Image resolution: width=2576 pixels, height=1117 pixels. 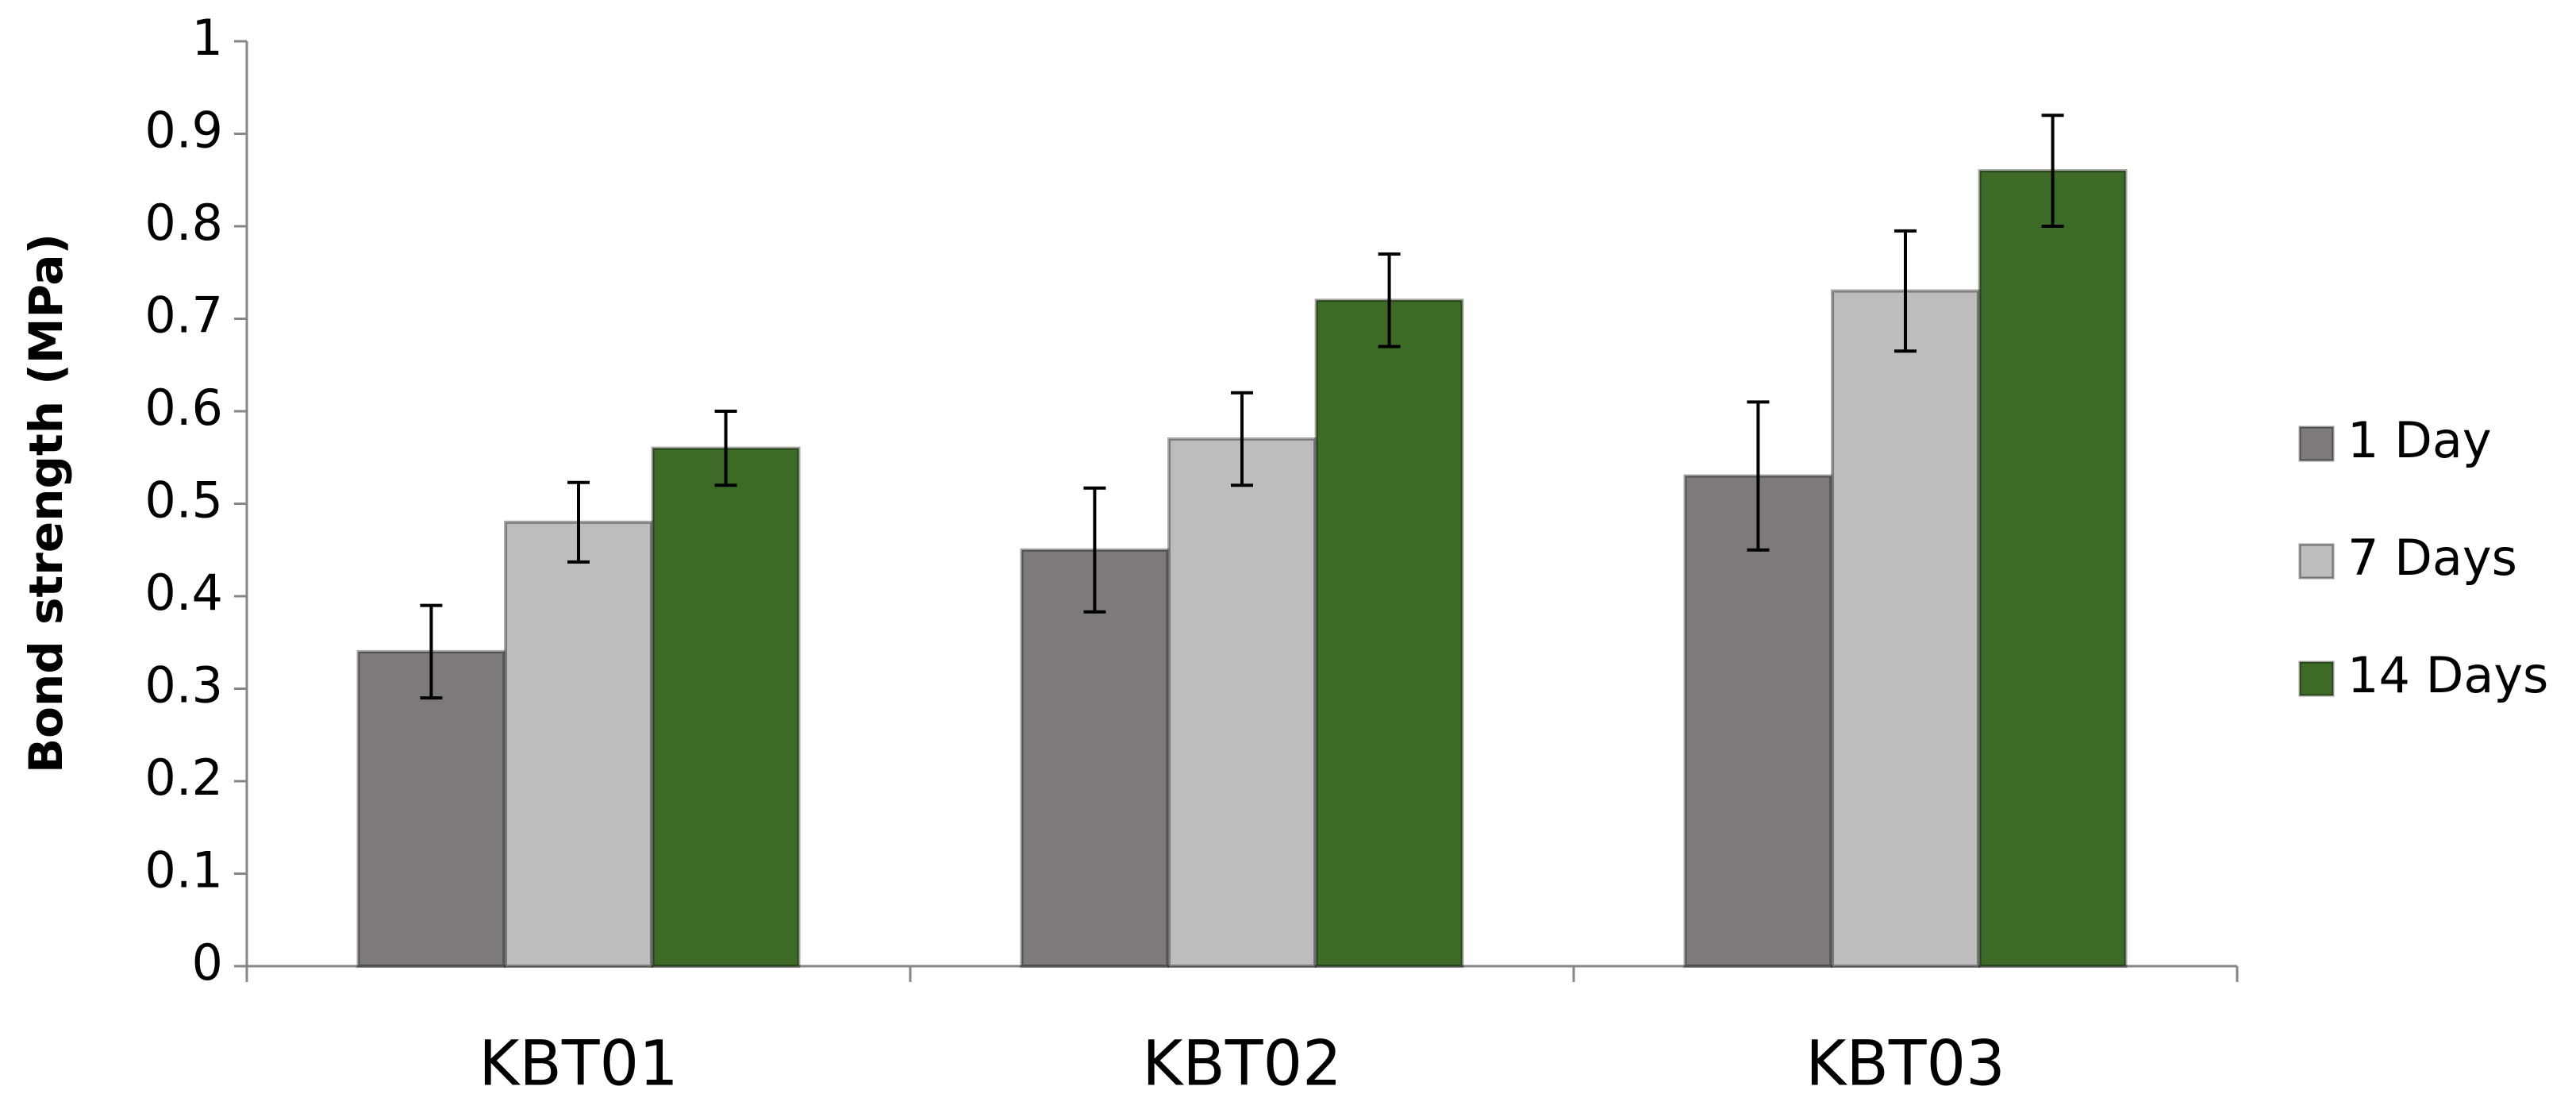 What do you see at coordinates (183, 686) in the screenshot?
I see `y-tick-label: 0.3` at bounding box center [183, 686].